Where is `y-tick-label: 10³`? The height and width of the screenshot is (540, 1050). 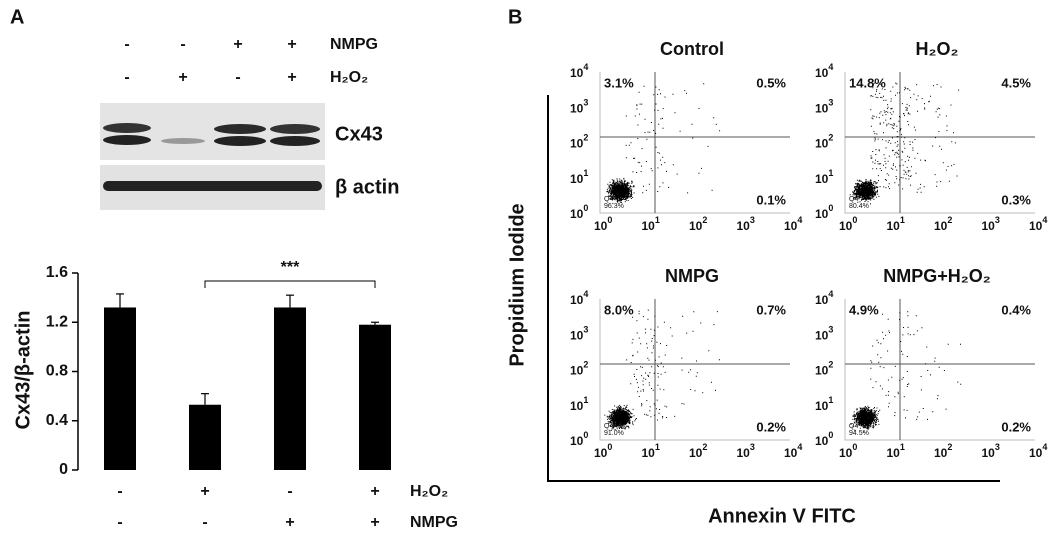
y-tick-label: 10³ is located at coordinates (824, 107).